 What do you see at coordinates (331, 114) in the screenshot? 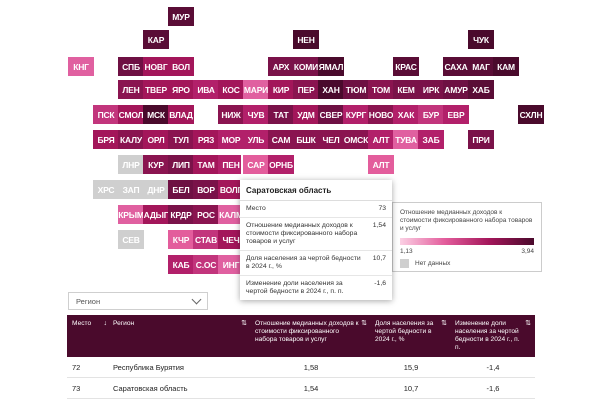
I see `region-tile-свер: СВЕР` at bounding box center [331, 114].